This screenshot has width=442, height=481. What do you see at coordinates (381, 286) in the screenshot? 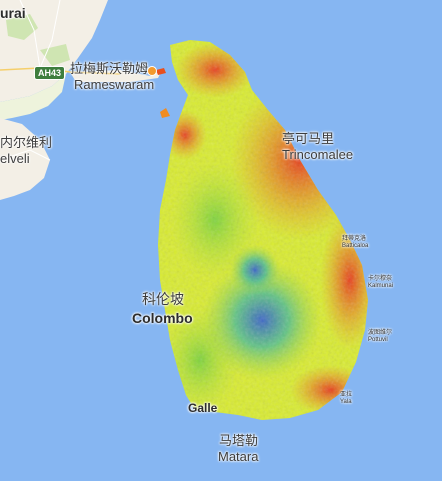
I see `label-kalmunai-en: Kalmunai` at bounding box center [381, 286].